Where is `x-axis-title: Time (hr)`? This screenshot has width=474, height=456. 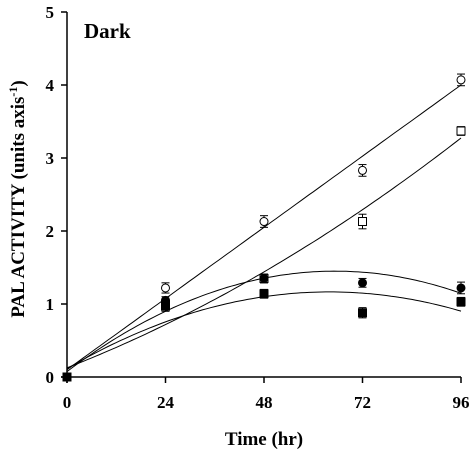
x-axis-title: Time (hr) is located at coordinates (264, 439).